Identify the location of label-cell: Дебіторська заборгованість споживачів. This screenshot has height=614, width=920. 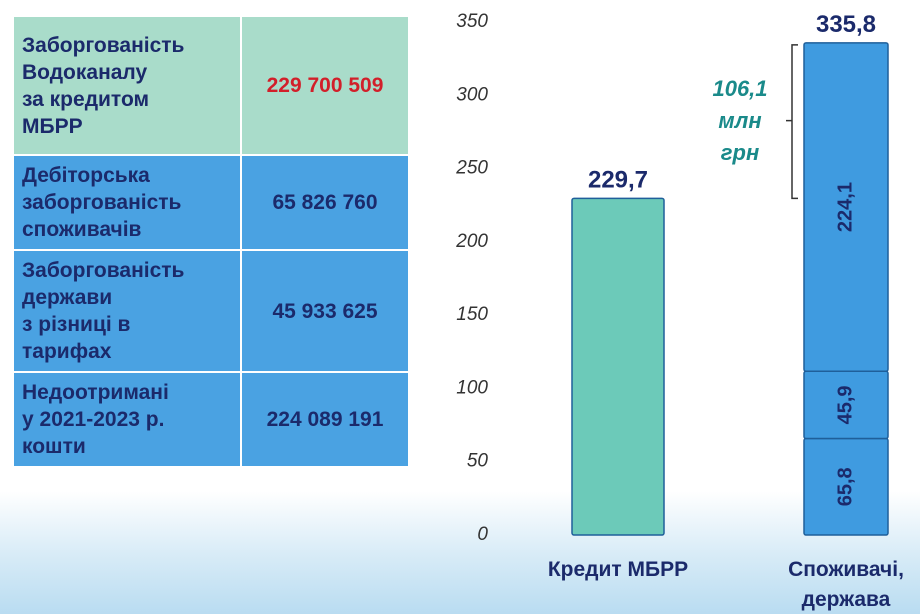
(127, 202).